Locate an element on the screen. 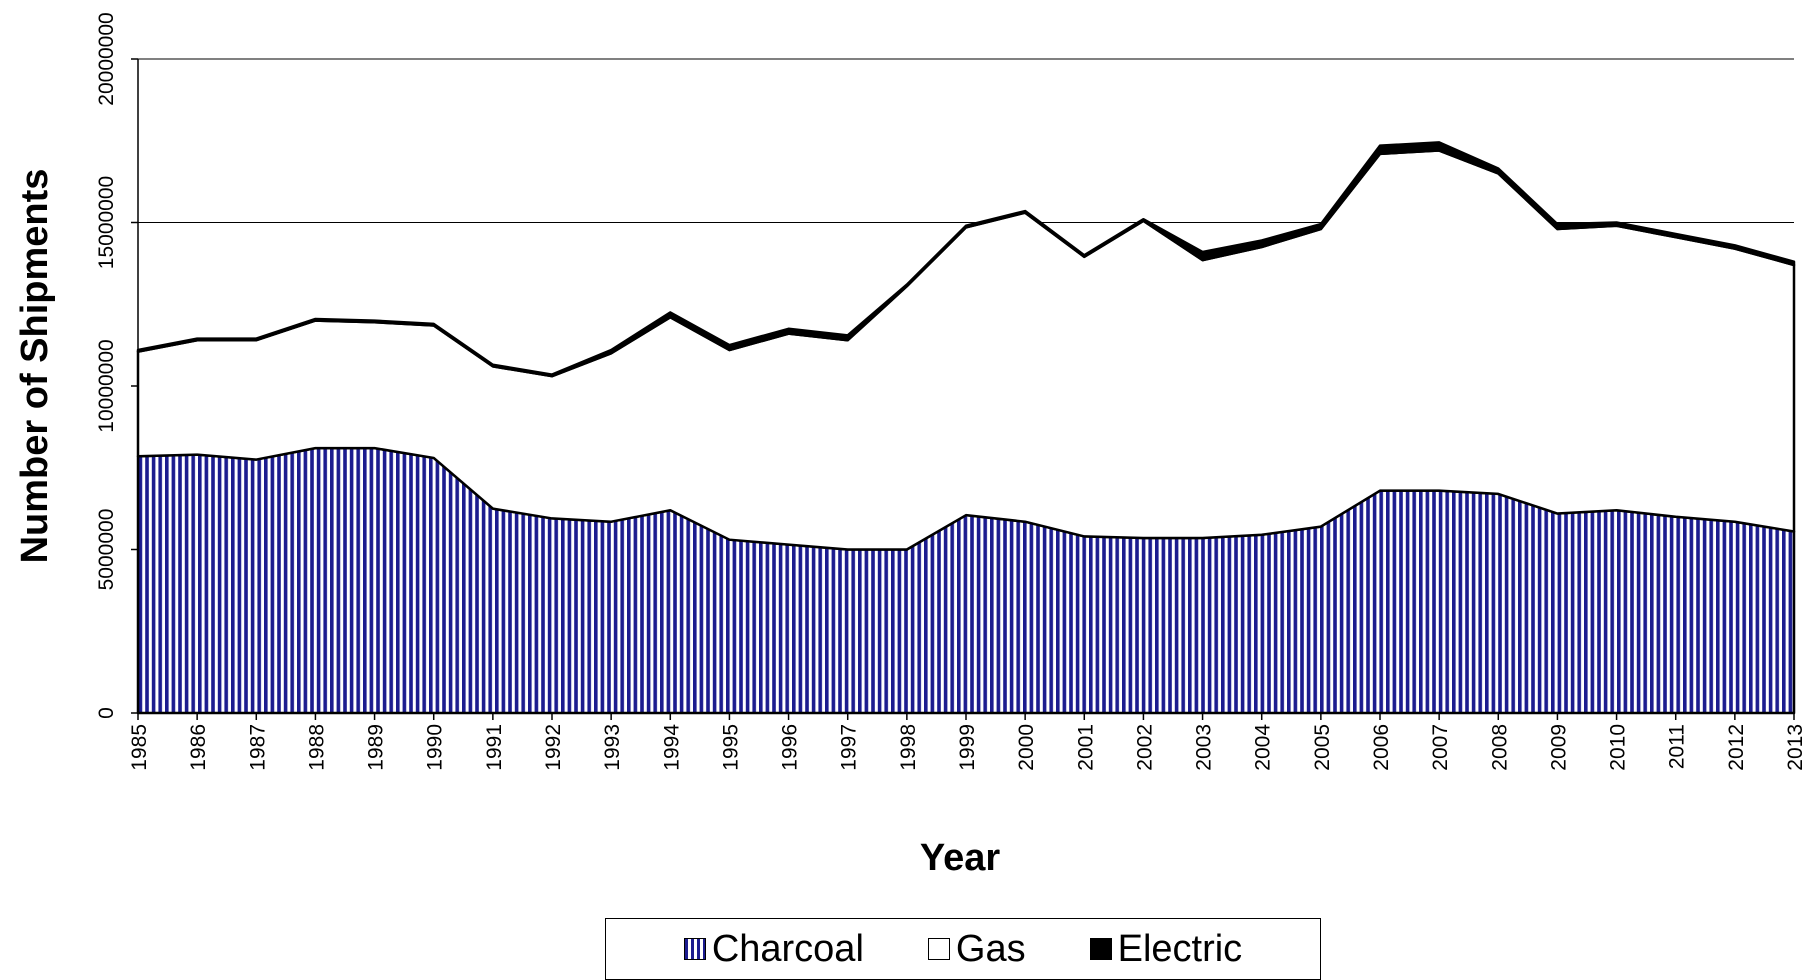 This screenshot has height=980, width=1809. x-tick-label-1989: 1989 is located at coordinates (376, 747).